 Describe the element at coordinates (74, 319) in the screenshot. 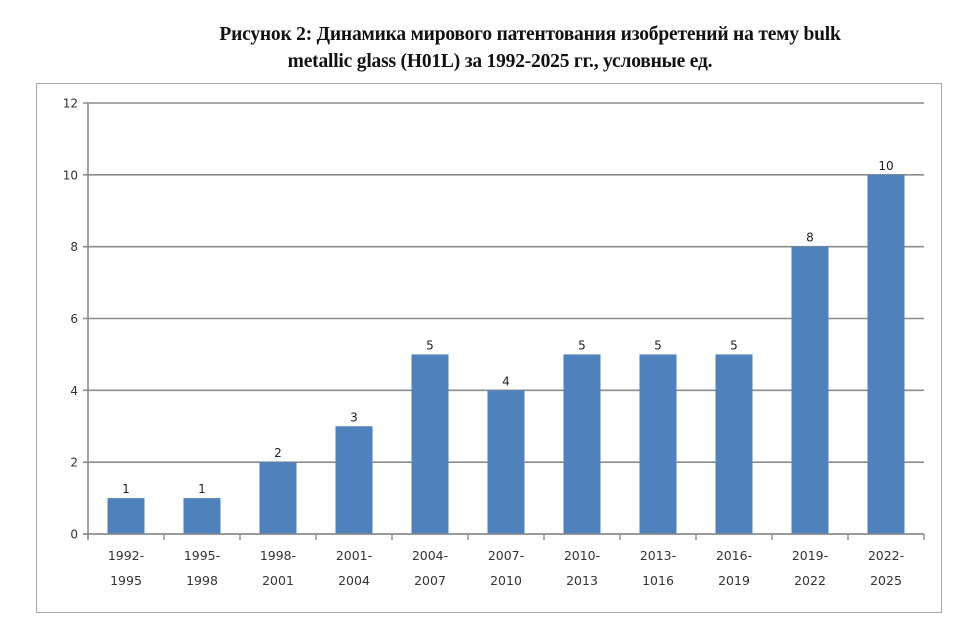

I see `y-tick-label: 6` at that location.